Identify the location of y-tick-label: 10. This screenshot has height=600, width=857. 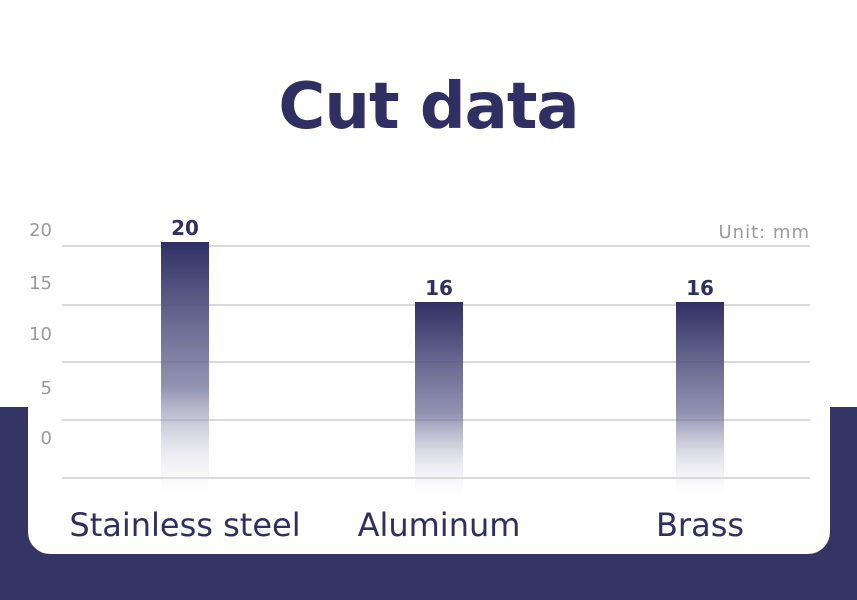
(40, 334).